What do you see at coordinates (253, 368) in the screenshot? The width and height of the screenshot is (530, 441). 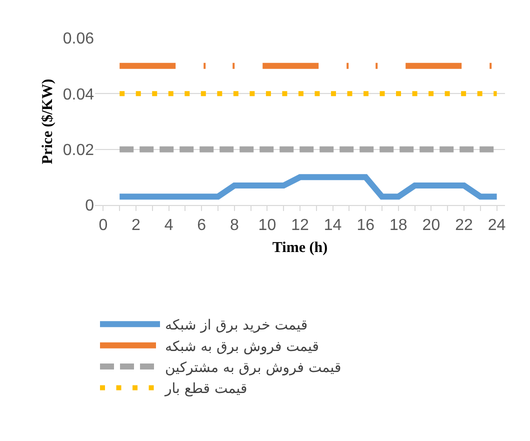 I see `legend-label: قیمت فروش برق به مشترکین` at bounding box center [253, 368].